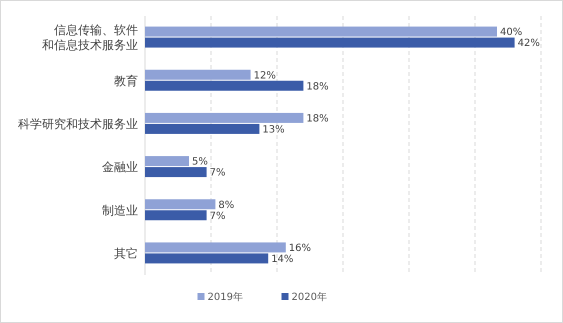 This screenshot has height=323, width=563. What do you see at coordinates (282, 259) in the screenshot?
I see `data-label: 14%` at bounding box center [282, 259].